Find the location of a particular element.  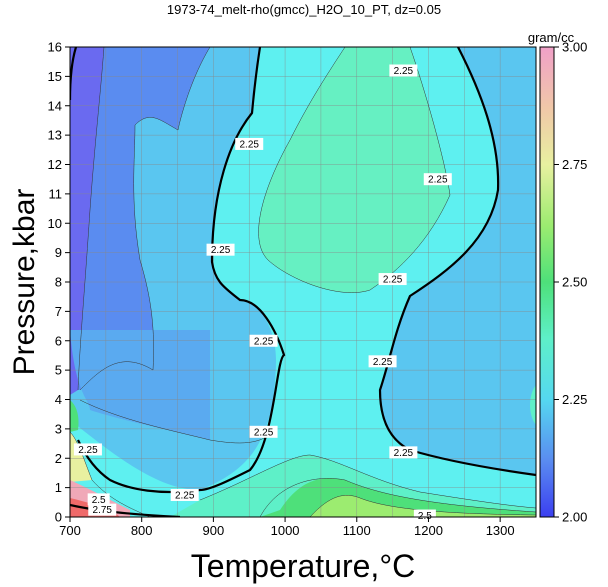

contour-fill-blue is located at coordinates (144, 218).